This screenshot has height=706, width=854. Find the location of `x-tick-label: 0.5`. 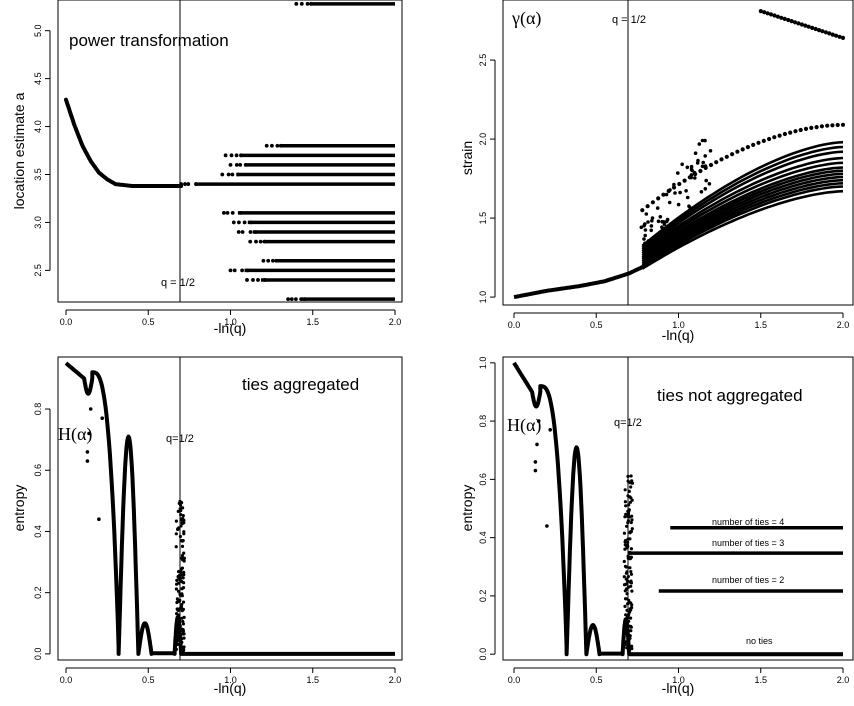

x-tick-label: 0.5 is located at coordinates (148, 680).